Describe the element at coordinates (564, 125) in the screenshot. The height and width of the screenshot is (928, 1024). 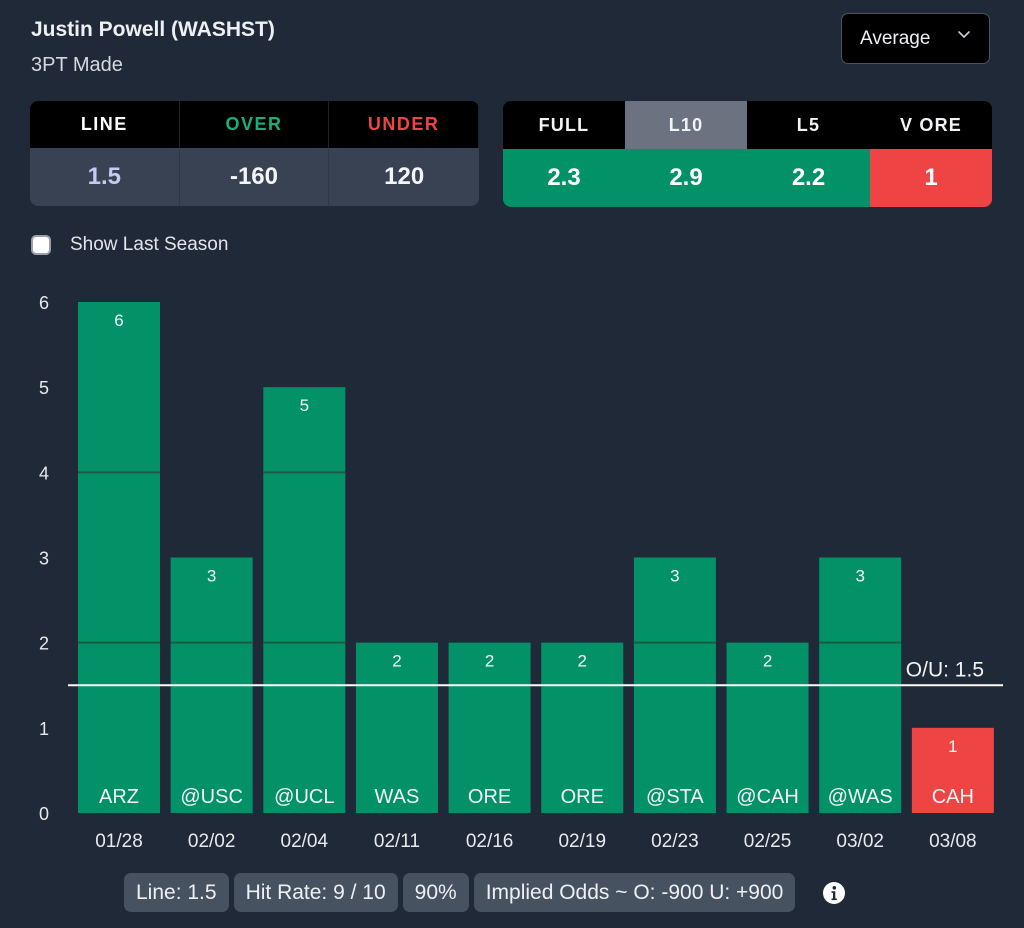
I see `tab-full: FULL` at that location.